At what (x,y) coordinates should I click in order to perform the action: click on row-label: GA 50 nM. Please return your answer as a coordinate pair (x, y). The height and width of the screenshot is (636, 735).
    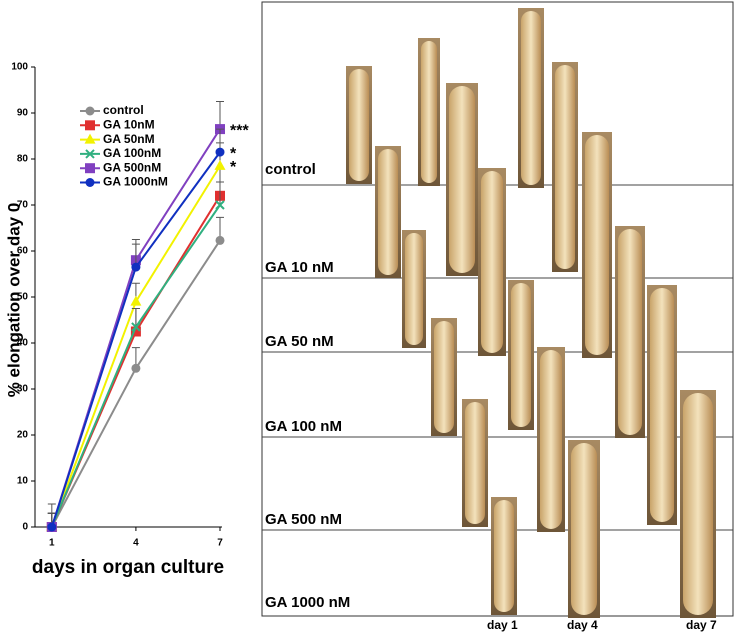
    Looking at the image, I should click on (299, 341).